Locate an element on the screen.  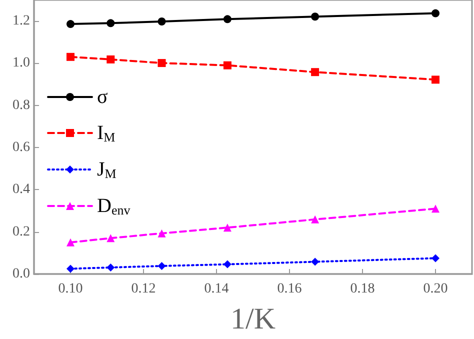
x-axis-title: 1/K is located at coordinates (253, 319).